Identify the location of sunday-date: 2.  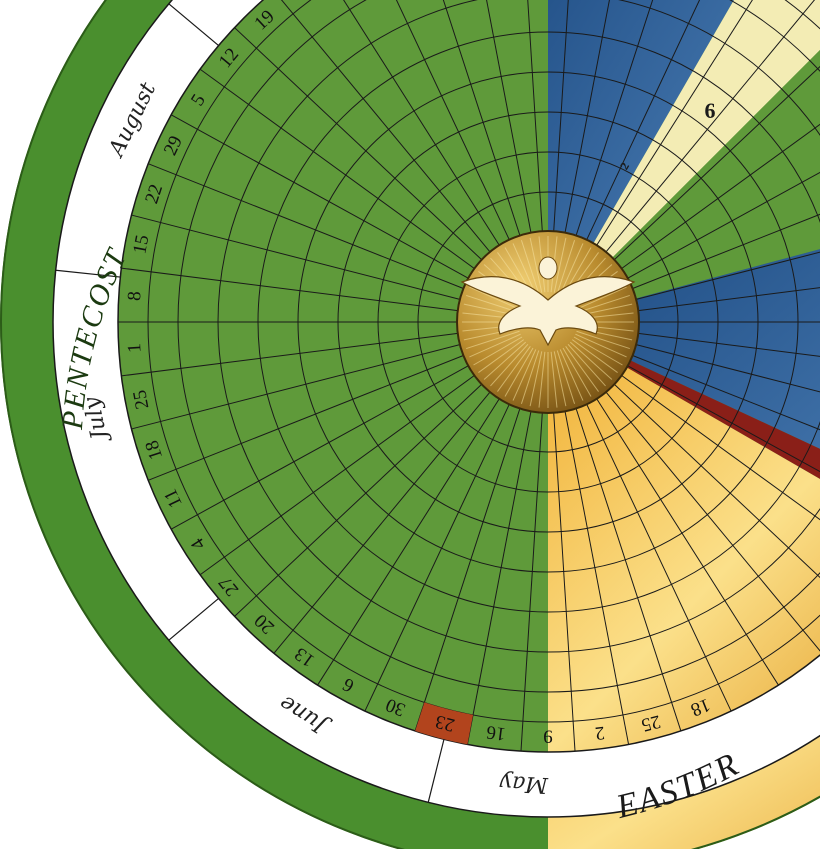
(600, 733).